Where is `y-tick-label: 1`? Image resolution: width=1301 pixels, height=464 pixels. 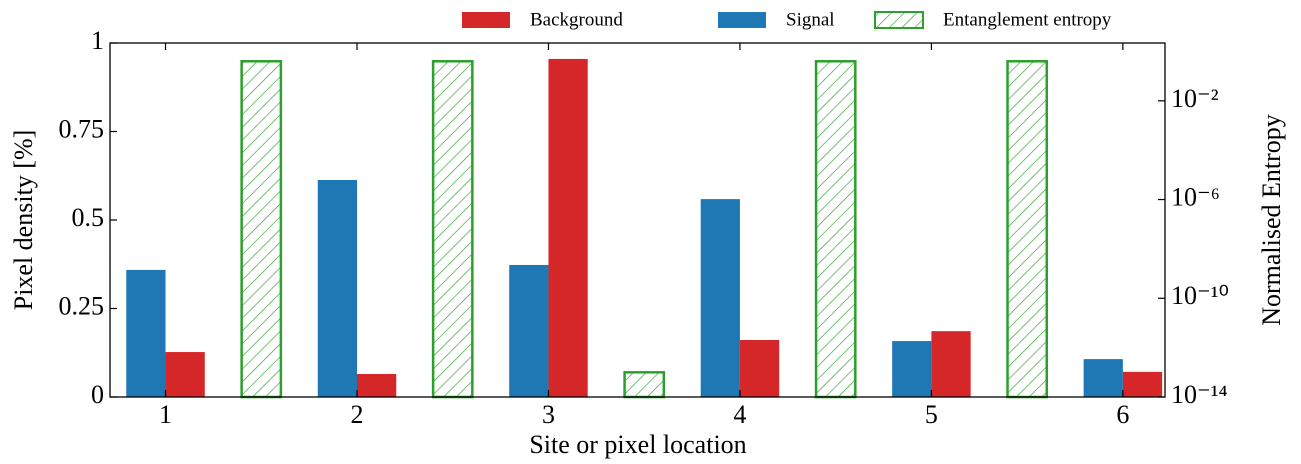
y-tick-label: 1 is located at coordinates (97, 40).